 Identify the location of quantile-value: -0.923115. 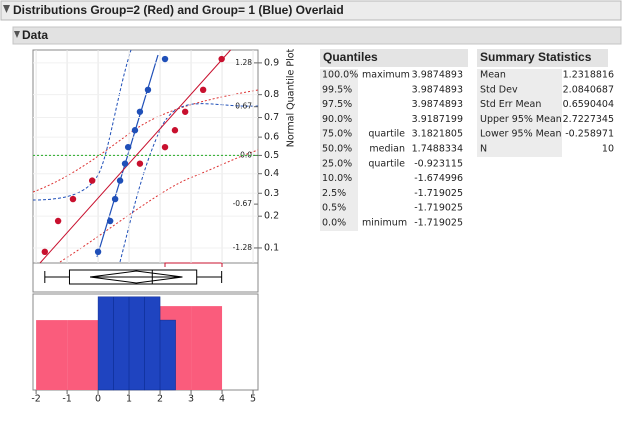
(438, 163).